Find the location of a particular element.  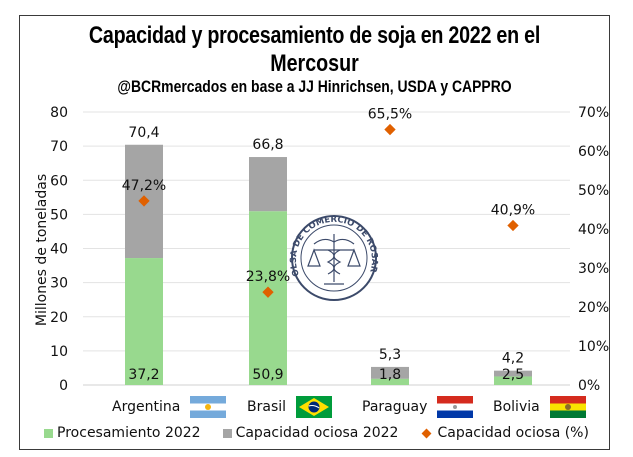

data-label-procesamiento: 1,8 is located at coordinates (390, 375).